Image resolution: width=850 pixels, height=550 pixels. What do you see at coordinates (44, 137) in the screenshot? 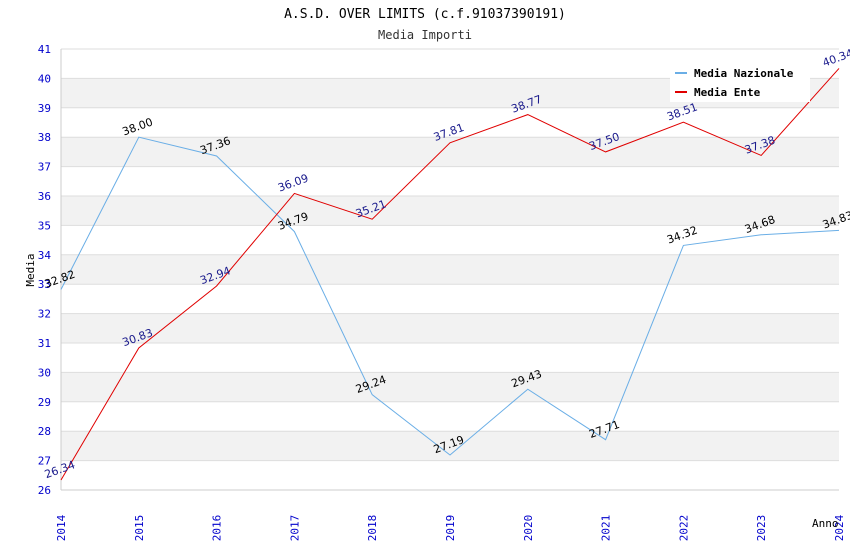
I see `y-tick-label: 38` at bounding box center [44, 137].